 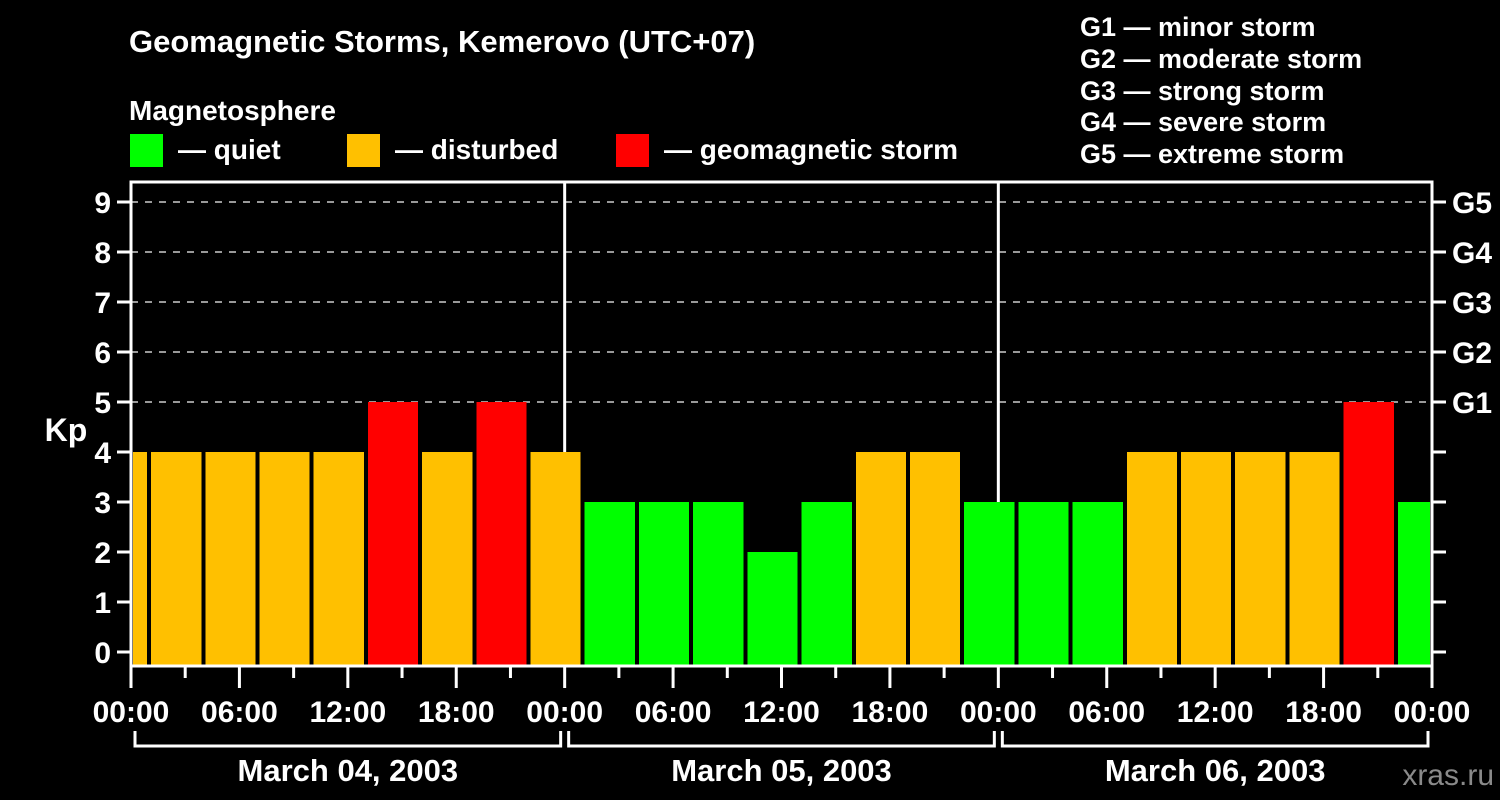 I want to click on chart-subtitle: Magnetosphere, so click(x=232, y=110).